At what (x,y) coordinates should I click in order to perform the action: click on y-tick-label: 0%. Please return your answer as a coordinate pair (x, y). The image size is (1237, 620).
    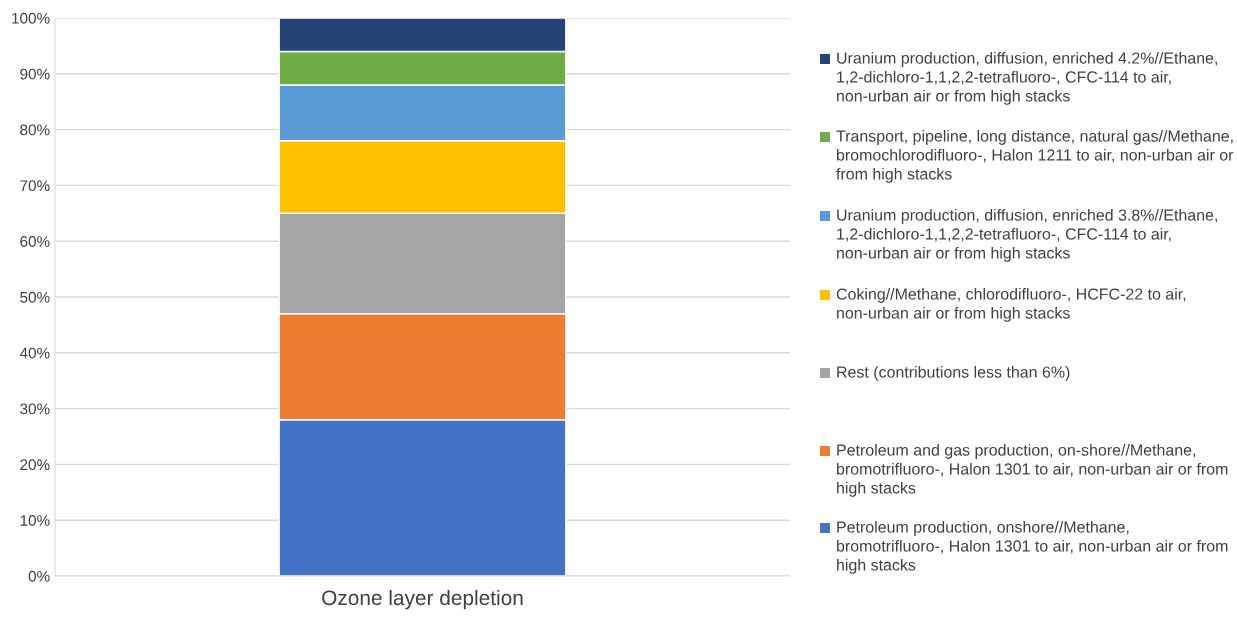
    Looking at the image, I should click on (39, 576).